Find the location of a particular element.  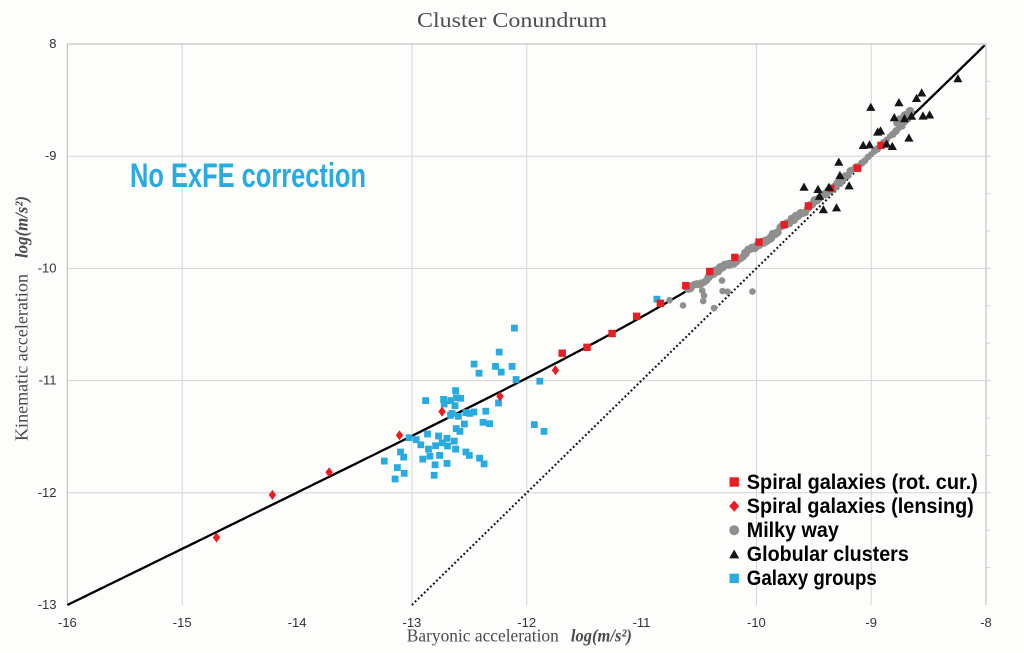

svg-text: Cluster Conundrum is located at coordinates (512, 20).